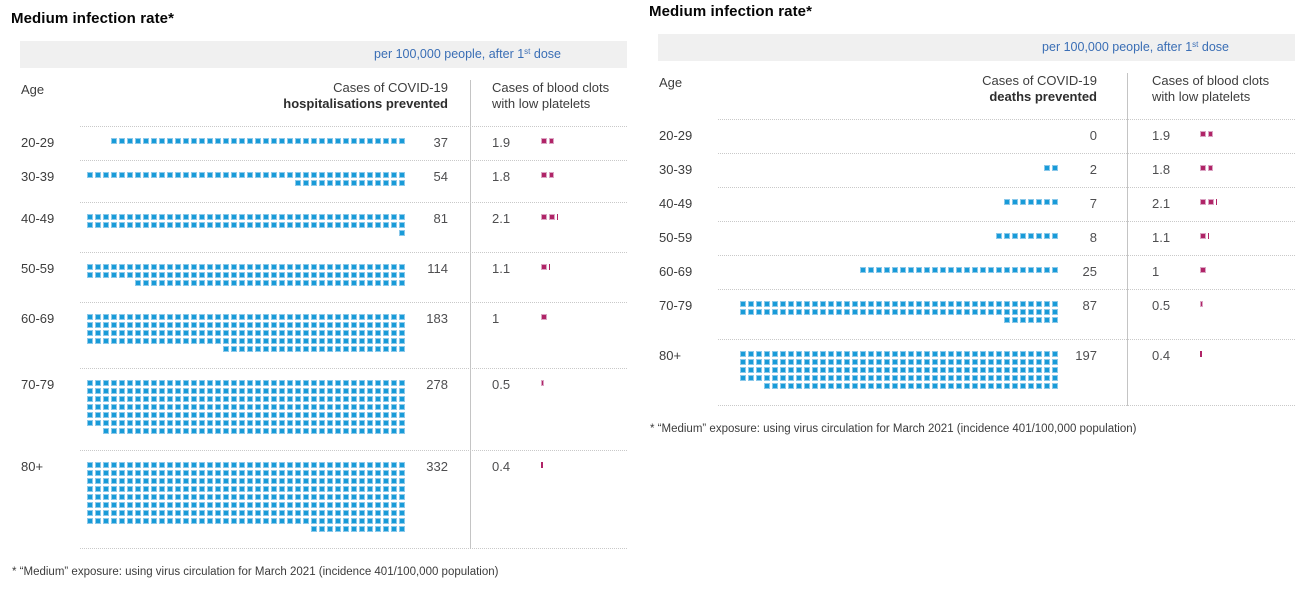 The height and width of the screenshot is (589, 1311). What do you see at coordinates (240, 276) in the screenshot?
I see `benefit-waffle` at bounding box center [240, 276].